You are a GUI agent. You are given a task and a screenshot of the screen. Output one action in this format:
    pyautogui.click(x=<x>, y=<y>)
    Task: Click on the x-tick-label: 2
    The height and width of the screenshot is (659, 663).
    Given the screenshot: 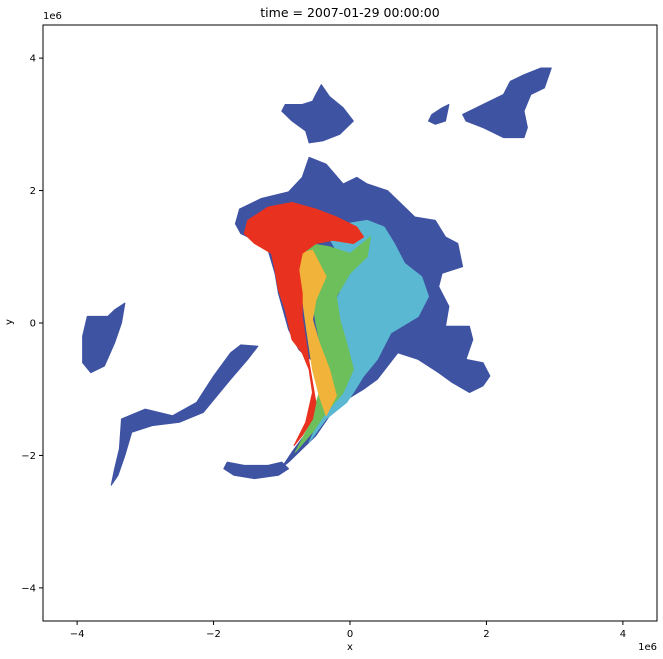 What is the action you would take?
    pyautogui.click(x=486, y=634)
    